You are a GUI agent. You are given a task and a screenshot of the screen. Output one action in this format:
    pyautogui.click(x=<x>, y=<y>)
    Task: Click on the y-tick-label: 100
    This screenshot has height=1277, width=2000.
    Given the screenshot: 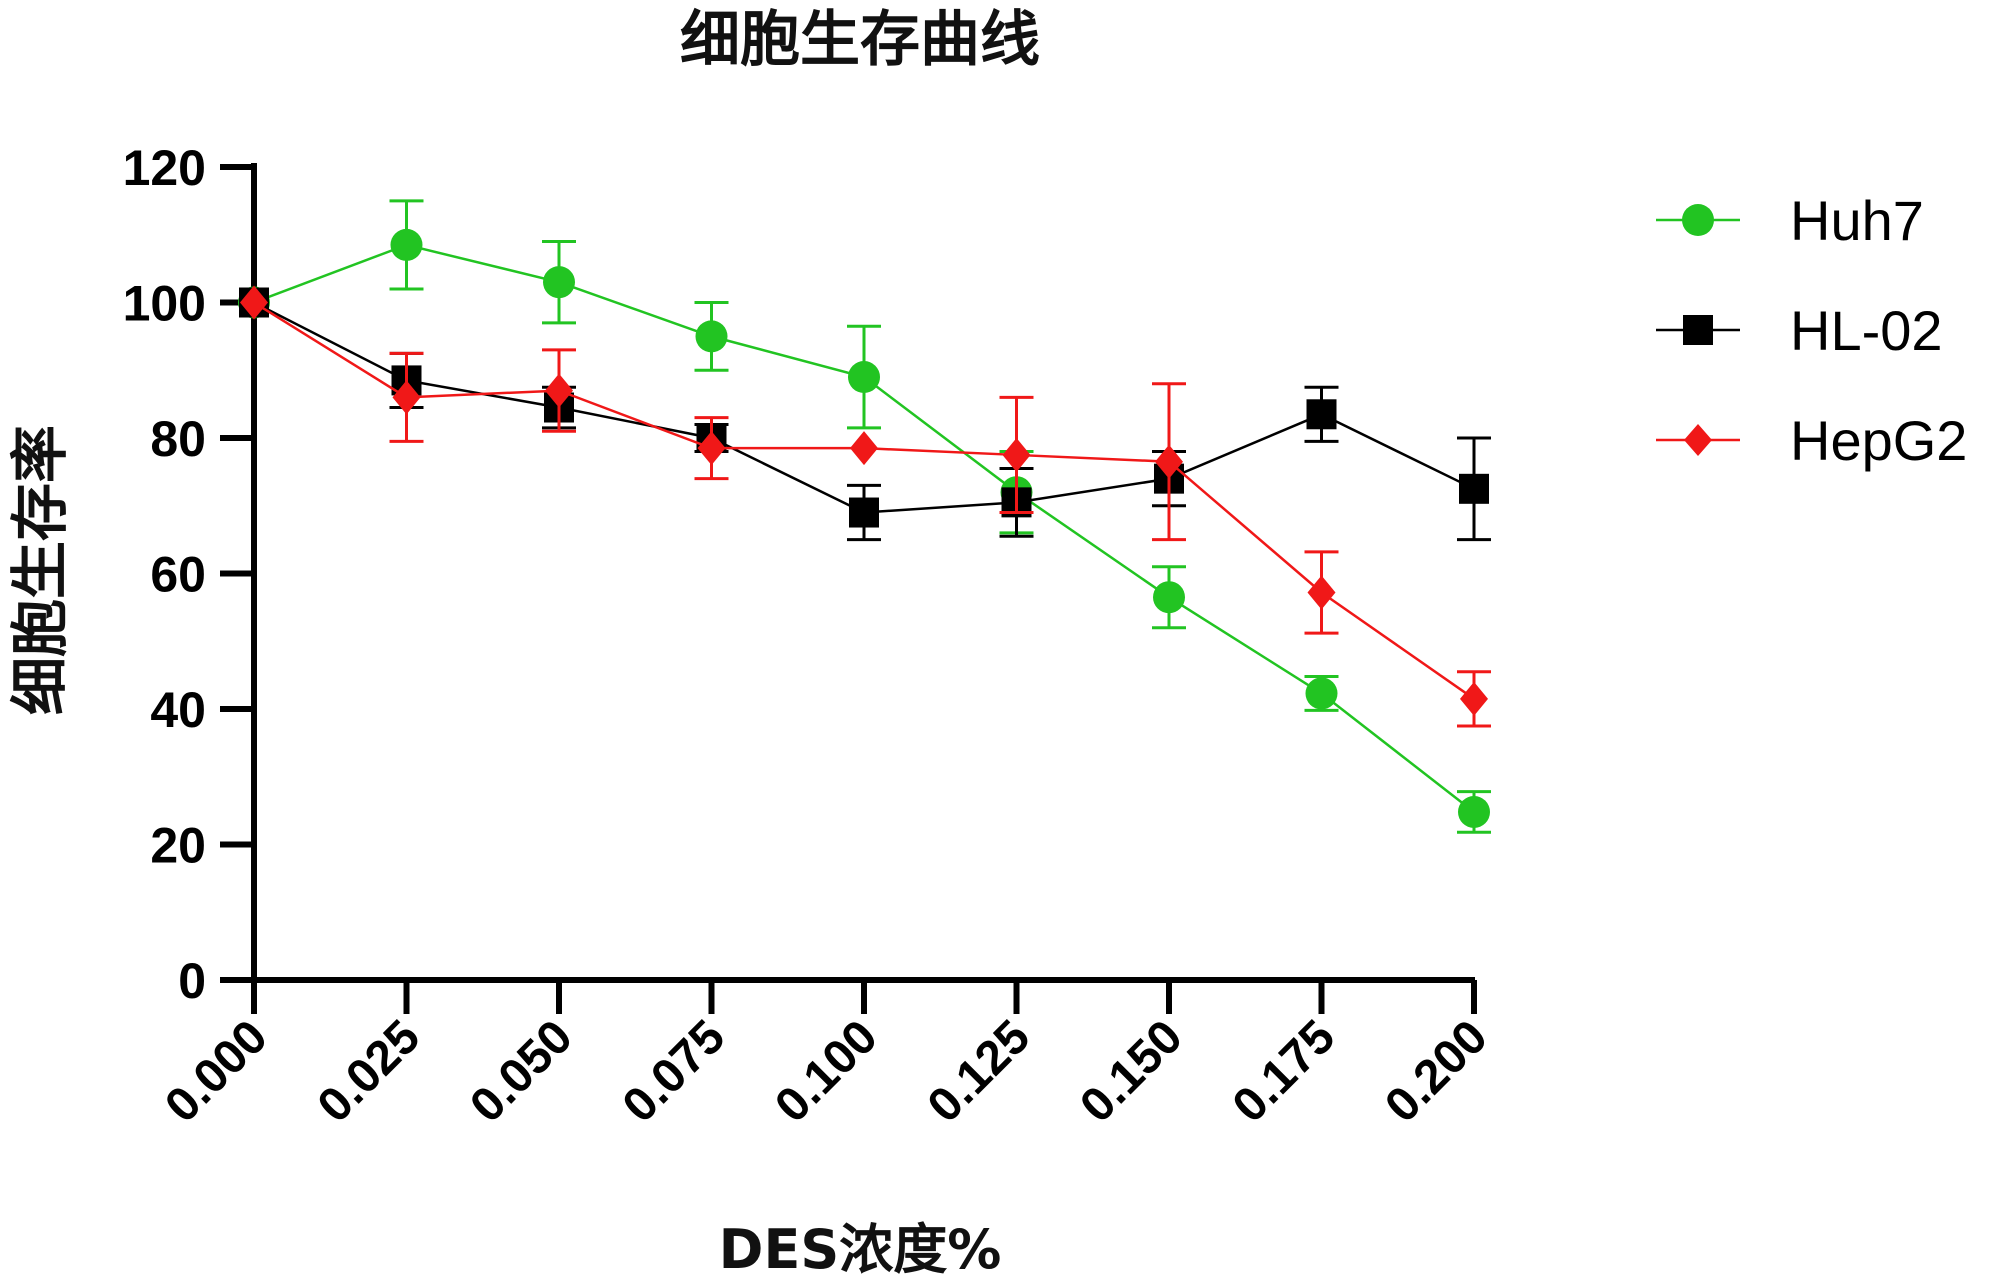 What is the action you would take?
    pyautogui.click(x=164, y=304)
    